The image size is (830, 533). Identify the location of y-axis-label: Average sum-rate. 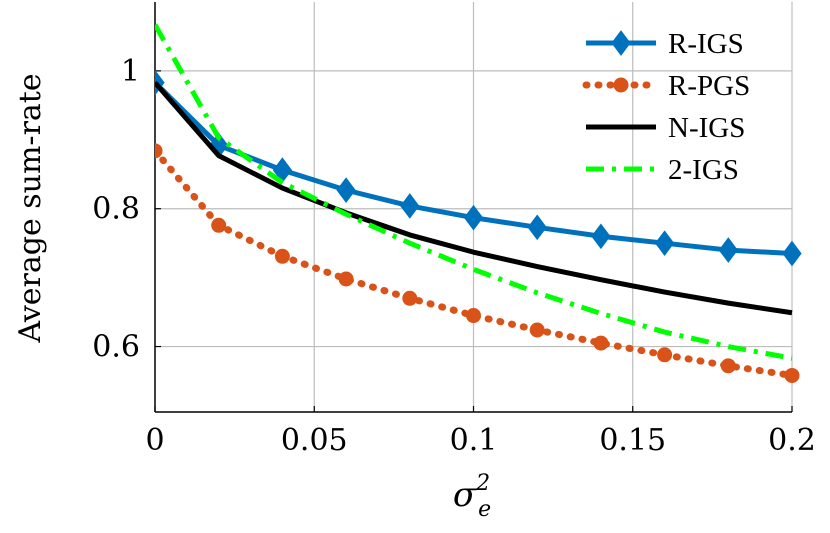
(30, 208).